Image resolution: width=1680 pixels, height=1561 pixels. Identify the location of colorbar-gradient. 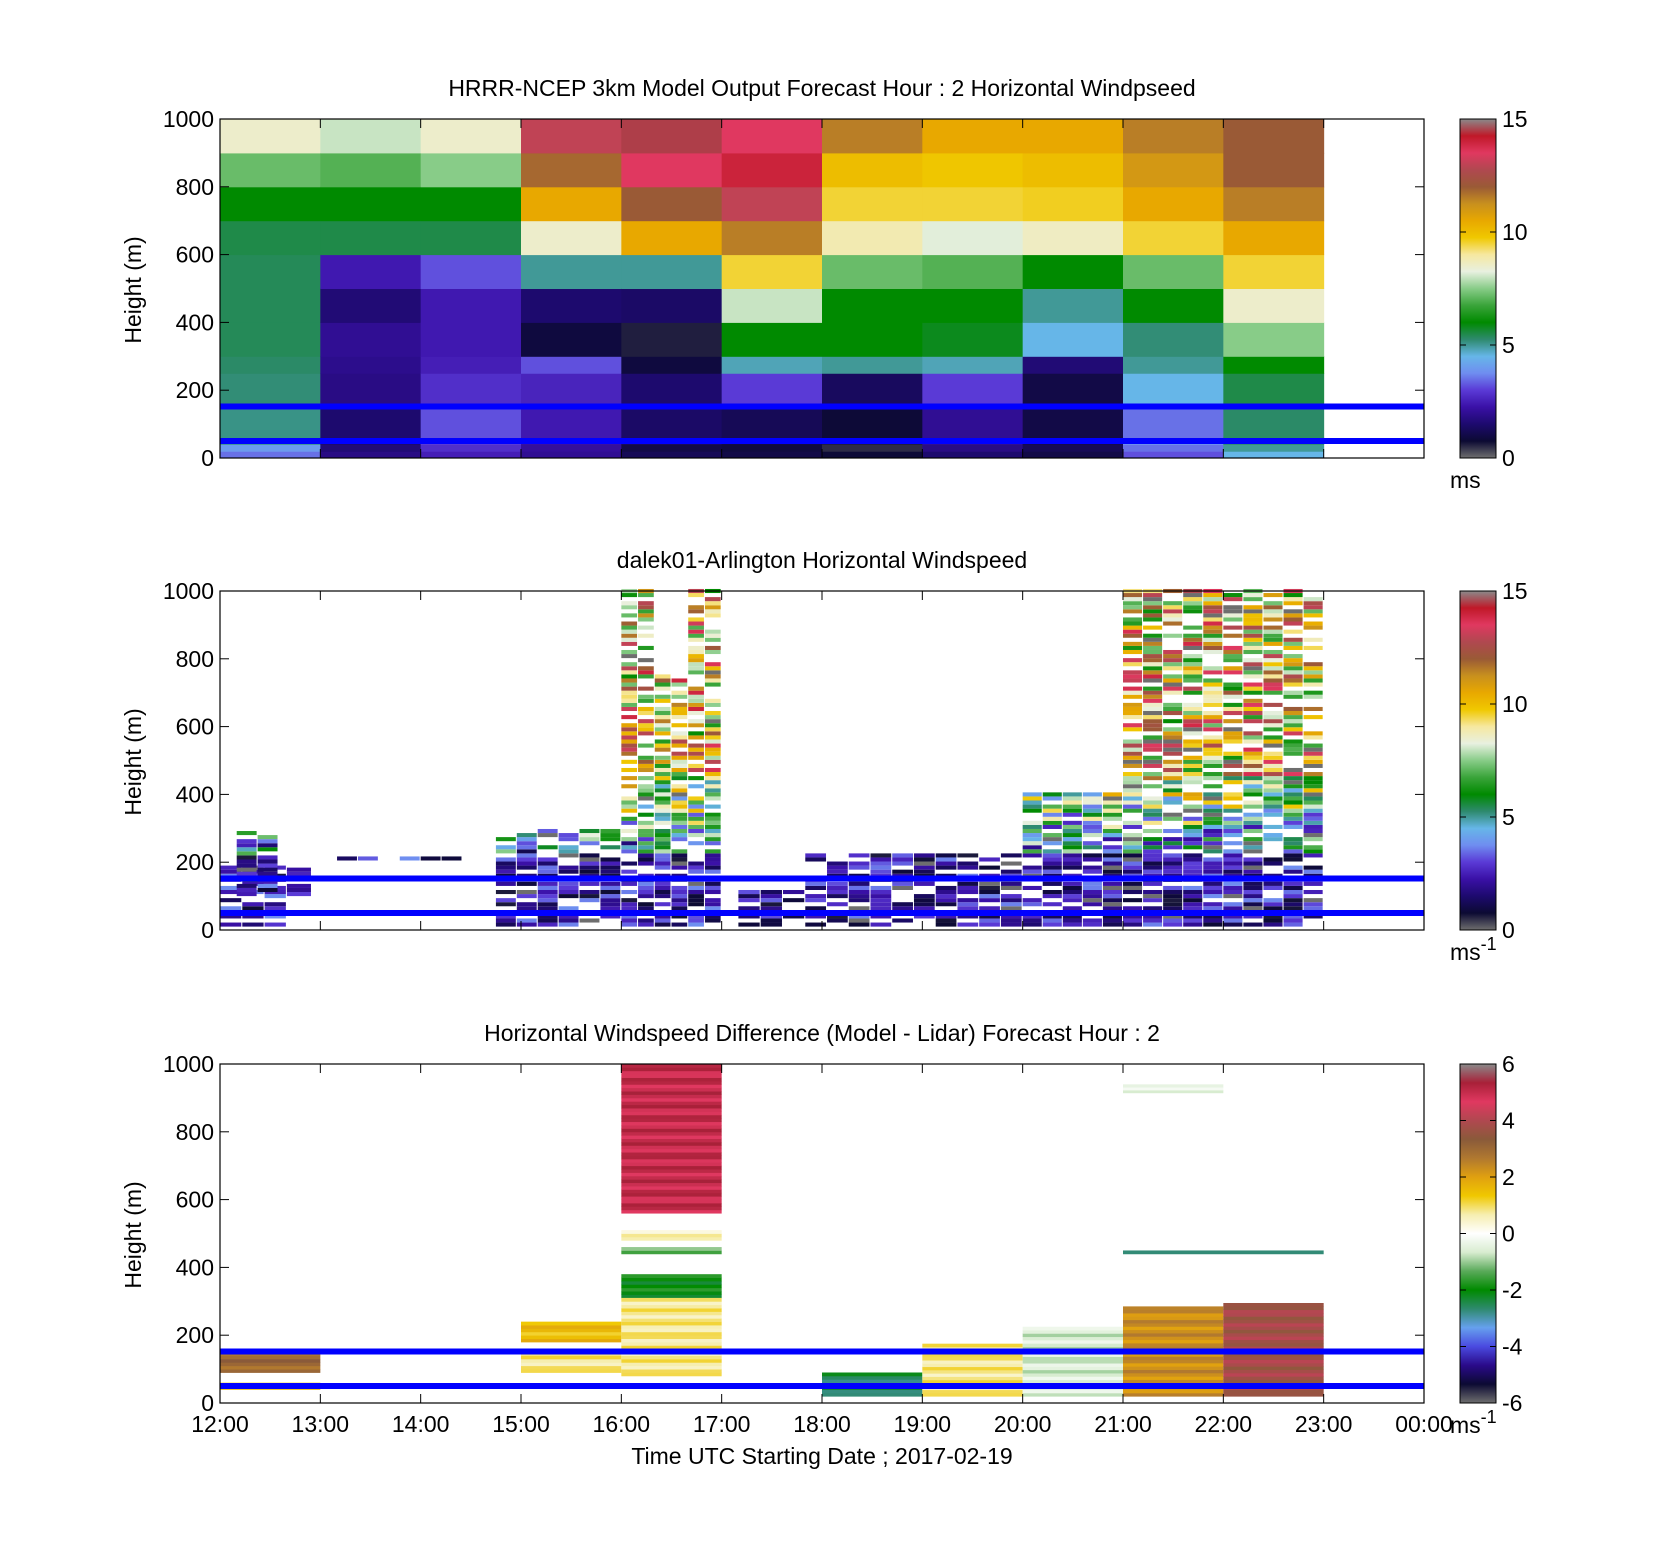
(1478, 760).